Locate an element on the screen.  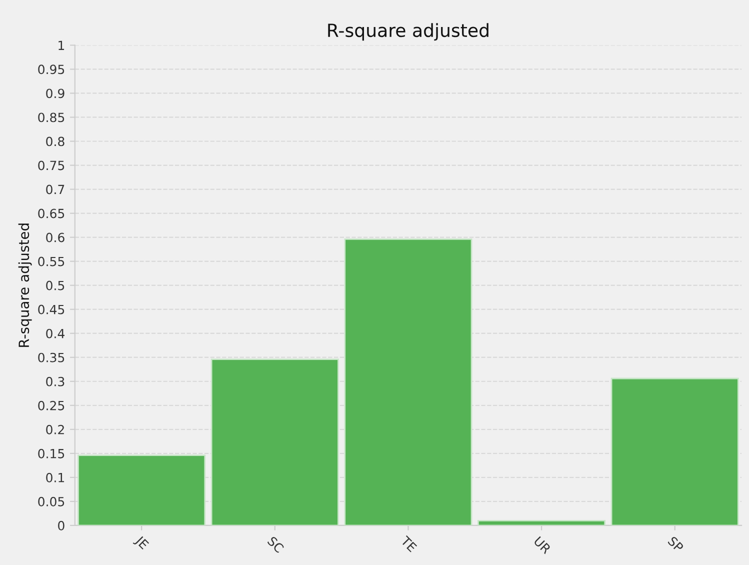
y-axis-title: R-square adjusted is located at coordinates (25, 285).